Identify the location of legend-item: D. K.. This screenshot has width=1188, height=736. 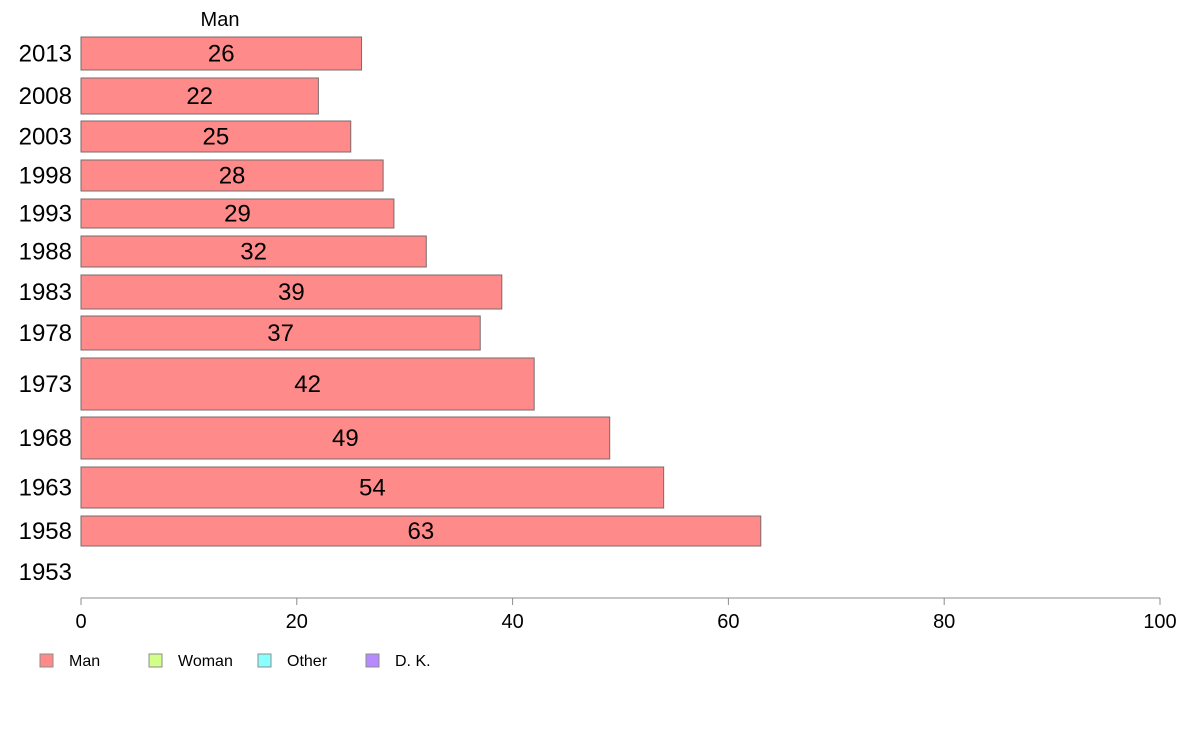
(398, 661).